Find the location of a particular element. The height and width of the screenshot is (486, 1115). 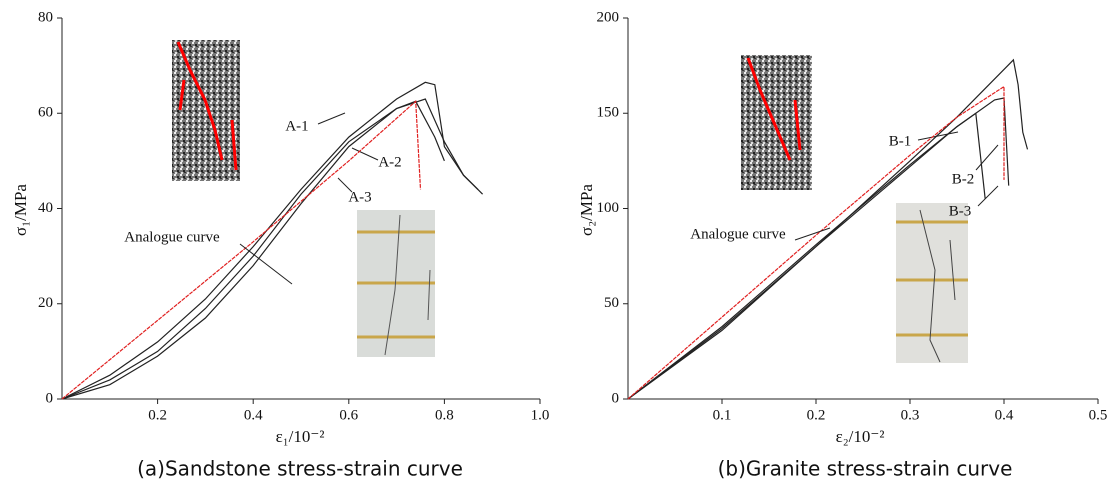

photo-sample-b is located at coordinates (932, 283).